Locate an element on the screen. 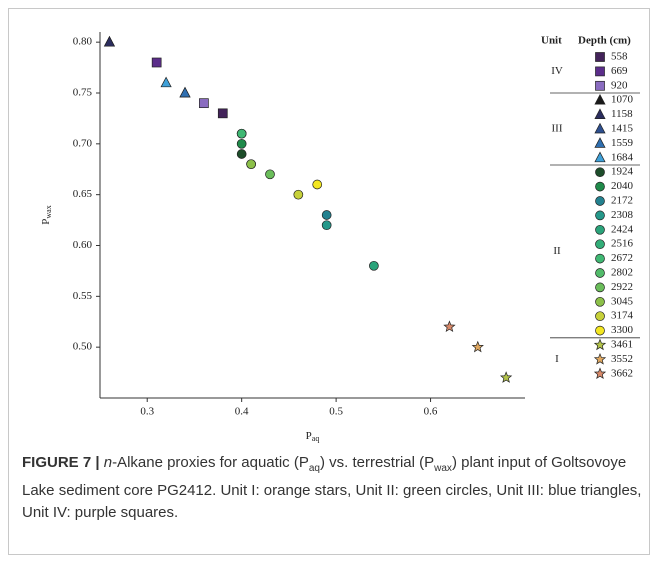 The image size is (660, 567). legend-label: 1158 is located at coordinates (622, 114).